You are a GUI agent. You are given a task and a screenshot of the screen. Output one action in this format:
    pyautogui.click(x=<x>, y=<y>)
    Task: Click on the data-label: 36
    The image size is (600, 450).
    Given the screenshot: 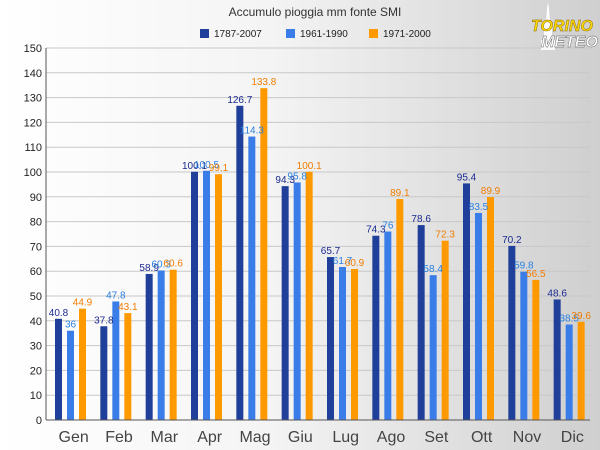 What is the action you would take?
    pyautogui.click(x=71, y=325)
    